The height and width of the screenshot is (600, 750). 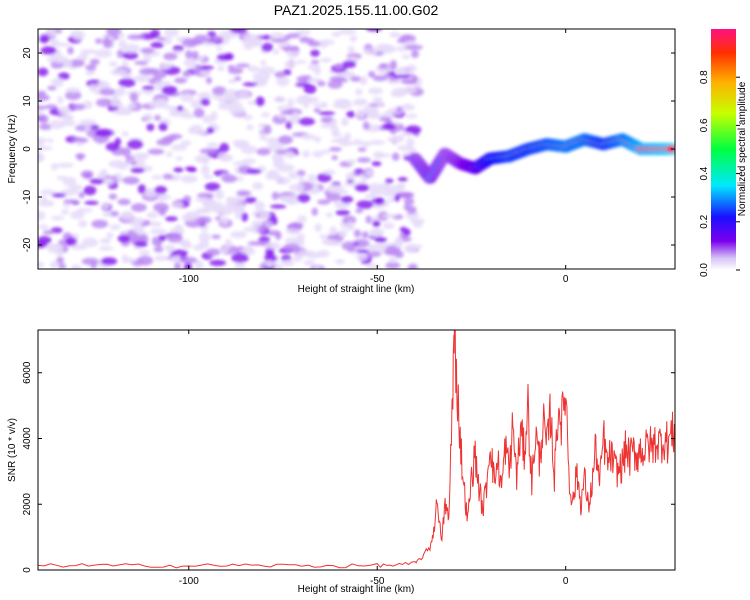 I want to click on x-tick-label: -100, so click(x=189, y=279).